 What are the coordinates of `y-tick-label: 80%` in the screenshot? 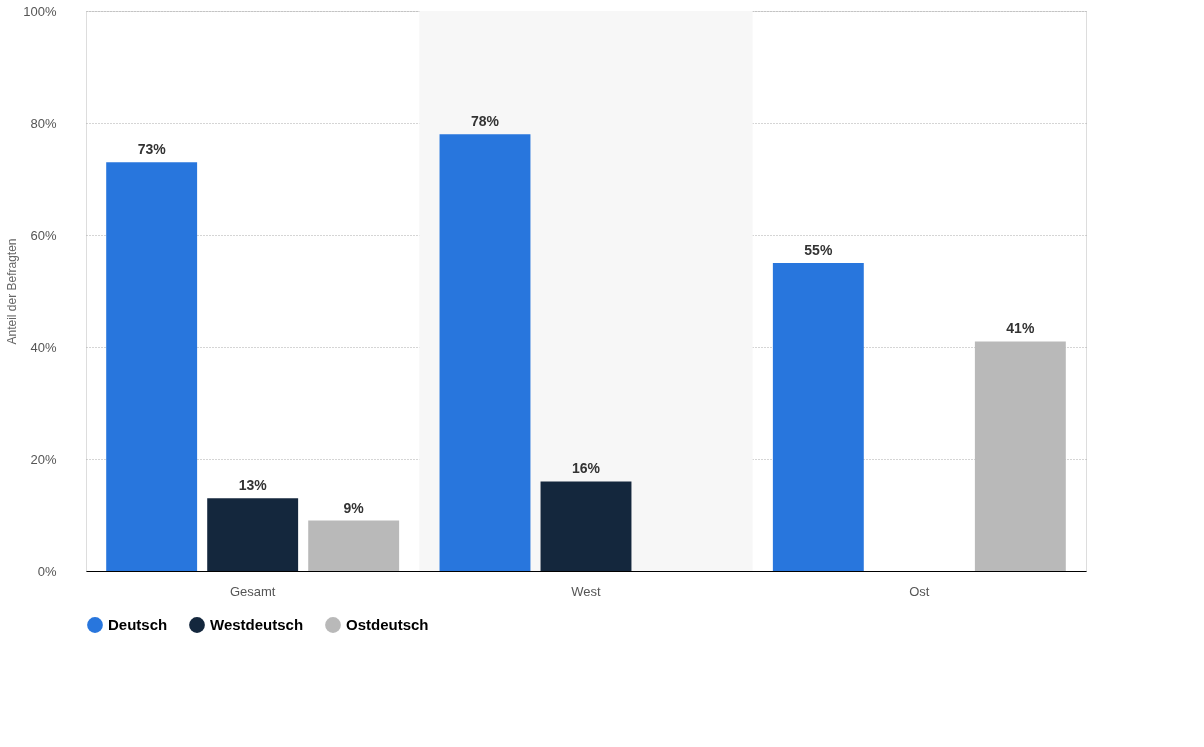 It's located at (43, 123).